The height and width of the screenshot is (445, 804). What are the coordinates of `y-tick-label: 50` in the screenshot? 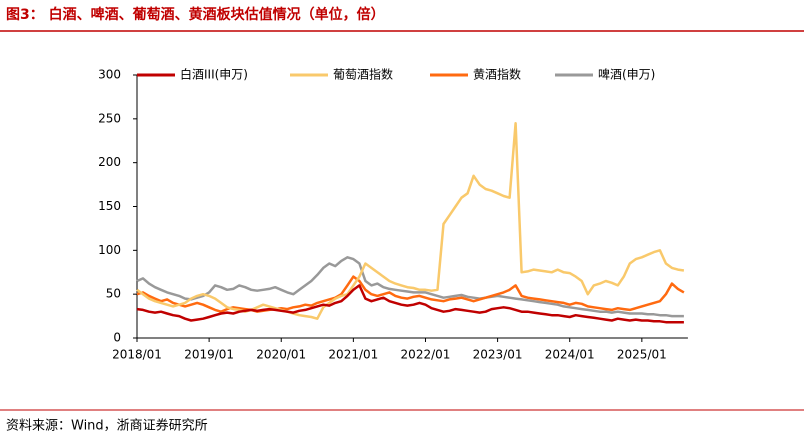 It's located at (113, 294).